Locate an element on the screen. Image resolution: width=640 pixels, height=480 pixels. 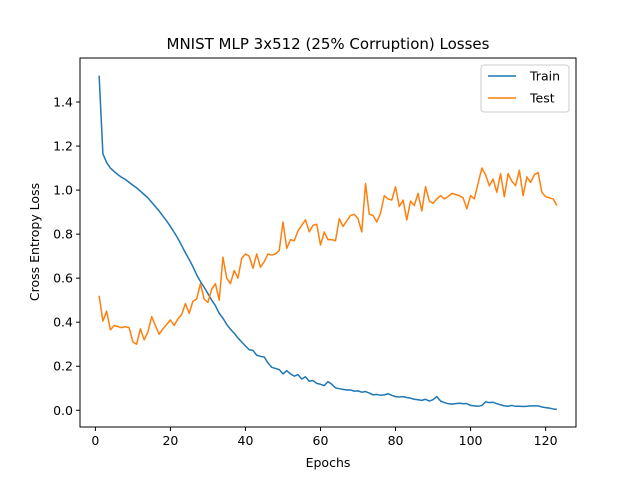
x-axis-ticks: 0 20 40 60 80 100 120 is located at coordinates (324, 437).